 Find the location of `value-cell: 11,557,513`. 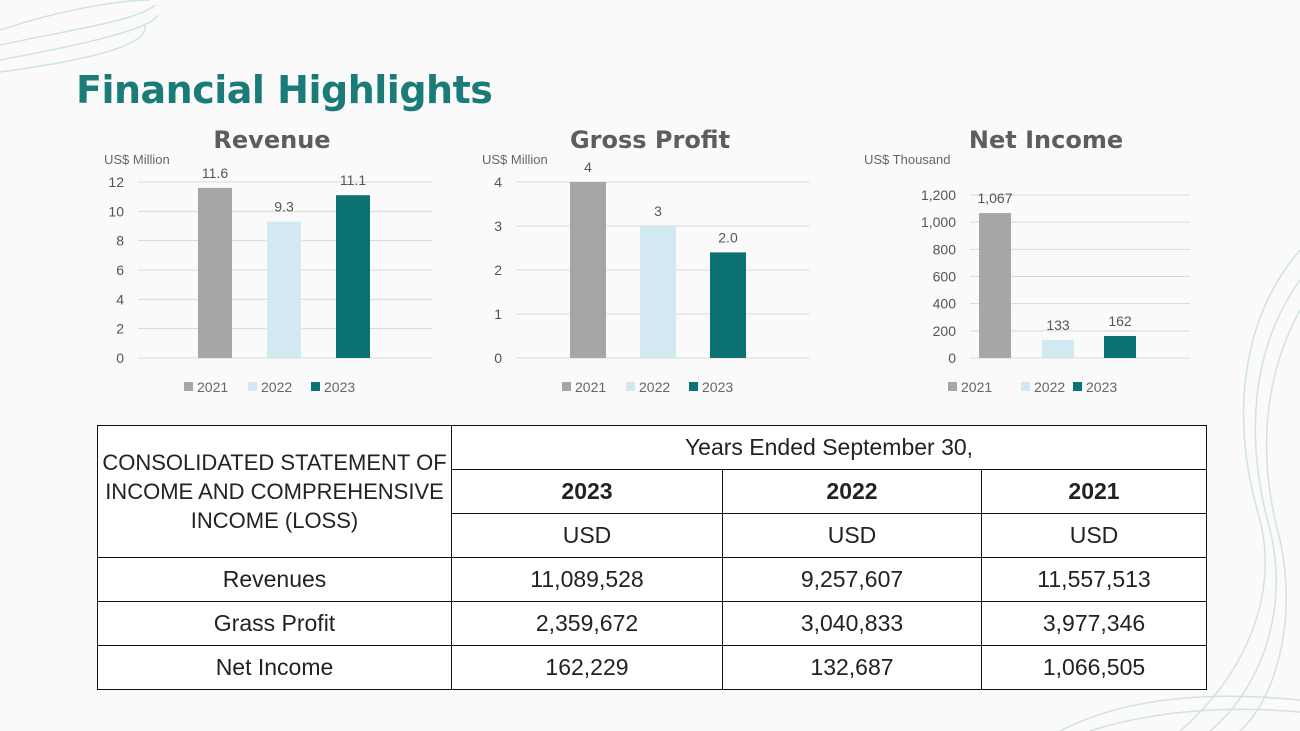

value-cell: 11,557,513 is located at coordinates (1094, 579).